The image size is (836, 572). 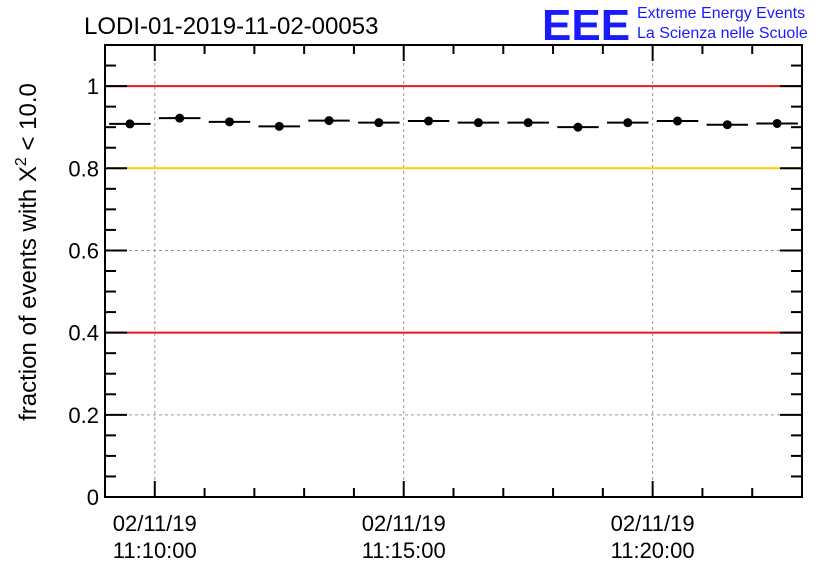 What do you see at coordinates (83, 168) in the screenshot?
I see `y-tick-label-4: 0.8` at bounding box center [83, 168].